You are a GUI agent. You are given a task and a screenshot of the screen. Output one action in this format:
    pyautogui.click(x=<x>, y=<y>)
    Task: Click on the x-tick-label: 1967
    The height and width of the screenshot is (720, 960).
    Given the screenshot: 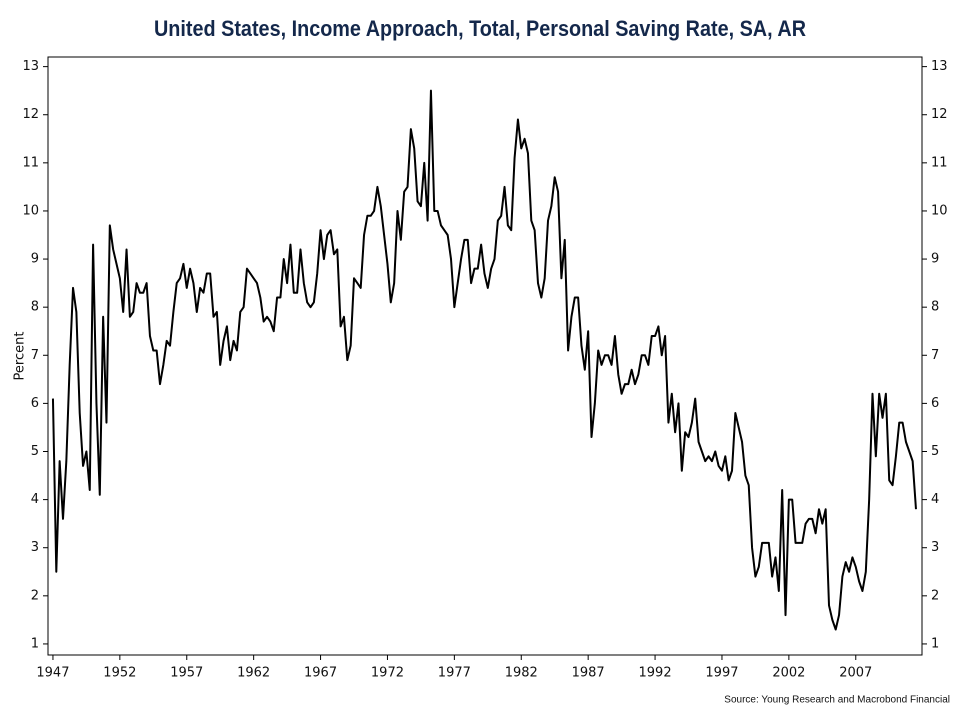 What is the action you would take?
    pyautogui.click(x=320, y=673)
    